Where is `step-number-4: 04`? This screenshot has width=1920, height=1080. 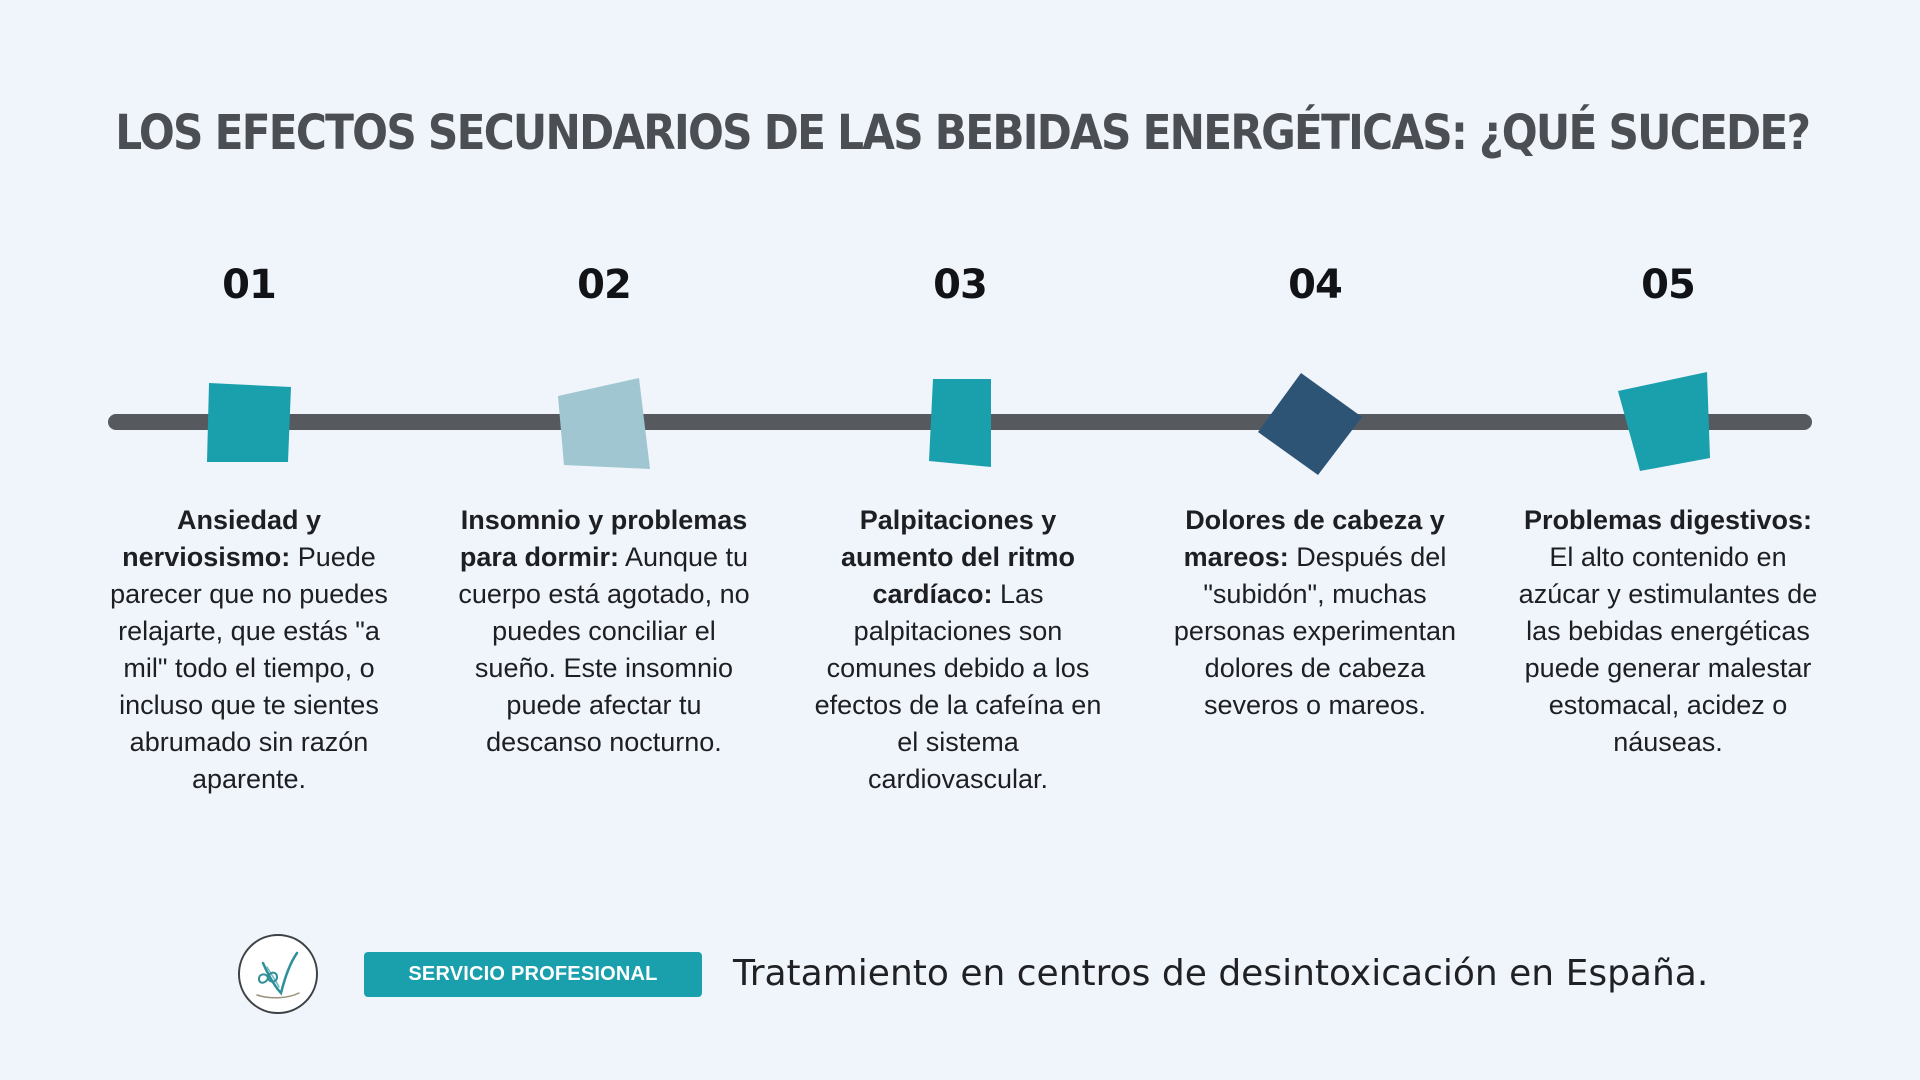
step-number-4: 04 is located at coordinates (1315, 285).